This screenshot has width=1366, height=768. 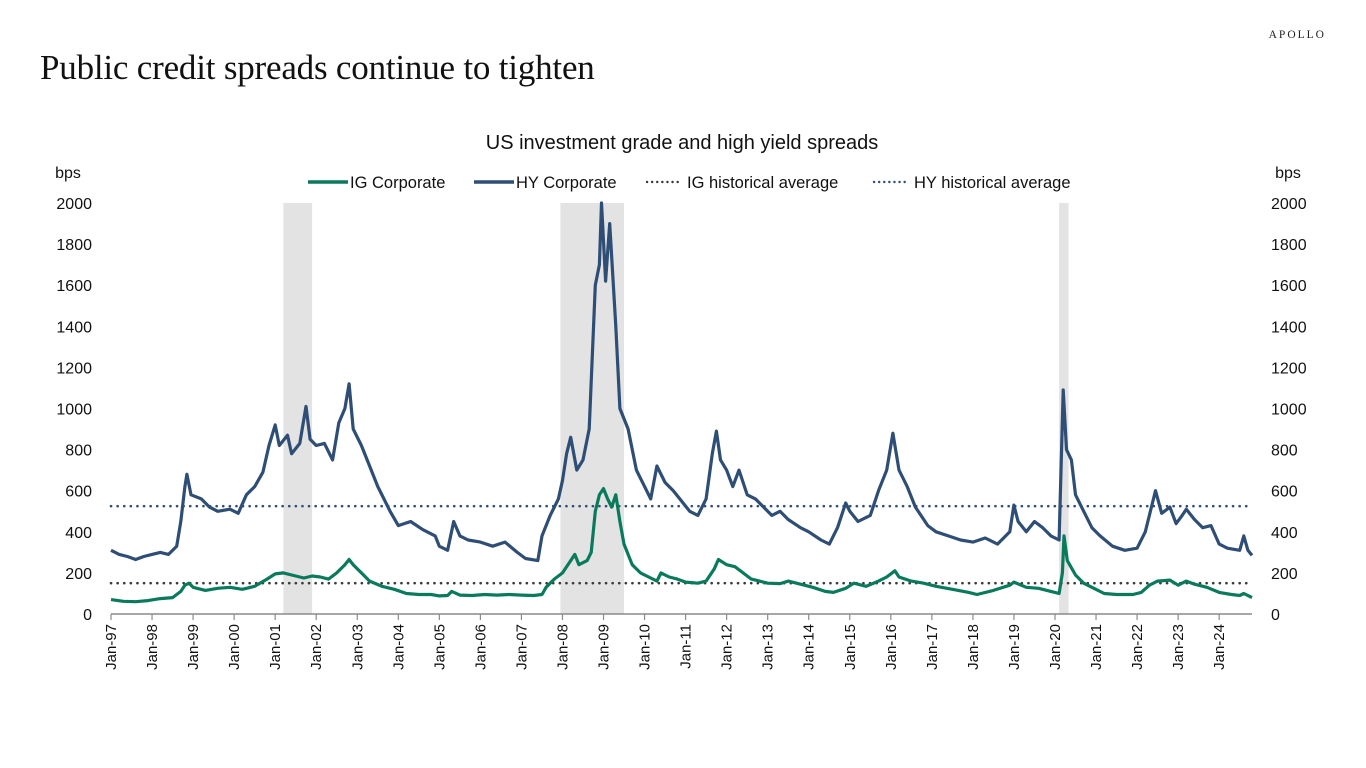 I want to click on y-tick-label-right: 0, so click(x=1275, y=615).